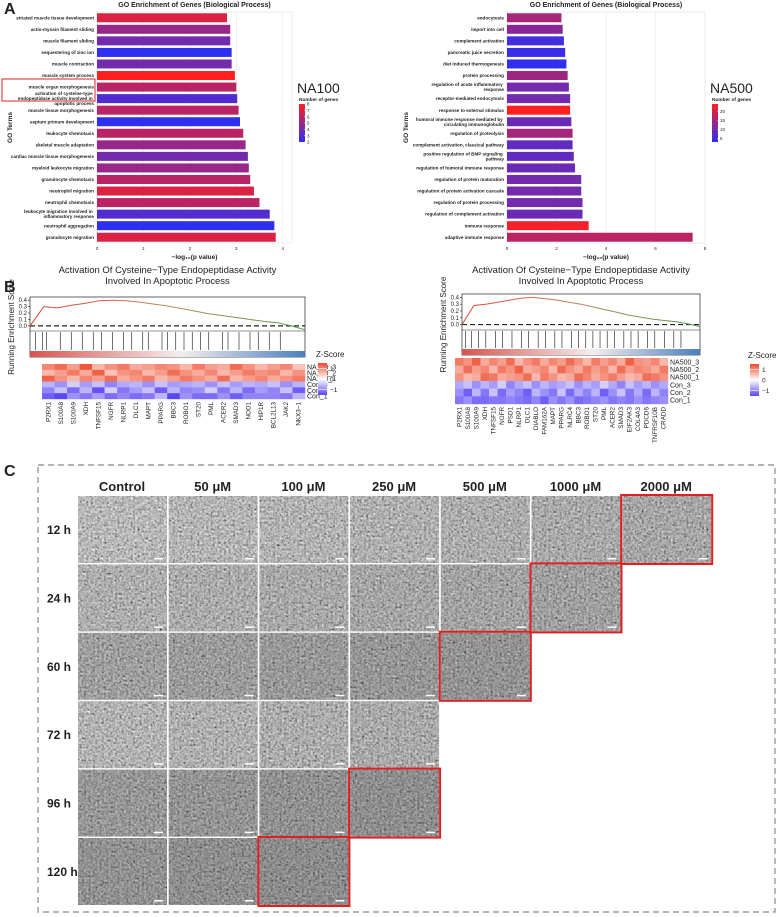  What do you see at coordinates (394, 486) in the screenshot?
I see `column-header: 250 μM` at bounding box center [394, 486].